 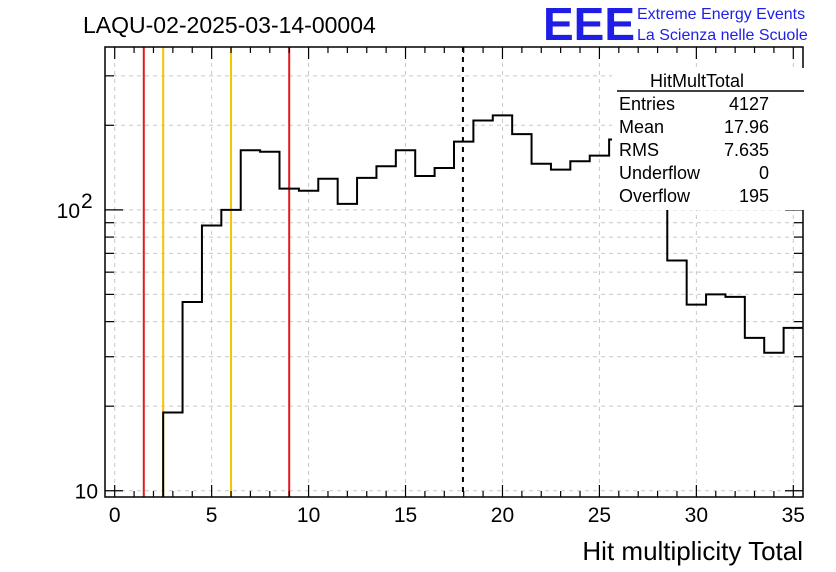 I want to click on logo-mark: EEE, so click(x=589, y=25).